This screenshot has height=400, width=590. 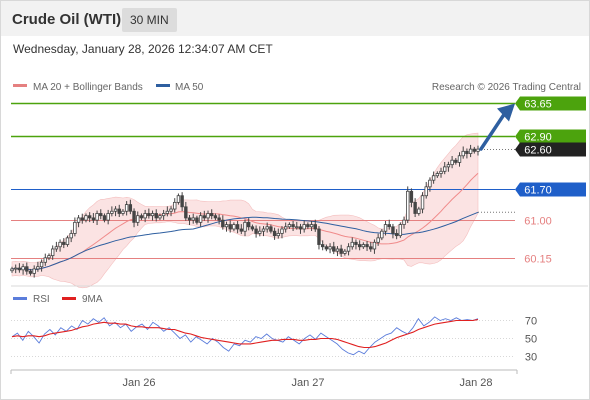 What do you see at coordinates (531, 358) in the screenshot?
I see `rsi-tick-30: 30` at bounding box center [531, 358].